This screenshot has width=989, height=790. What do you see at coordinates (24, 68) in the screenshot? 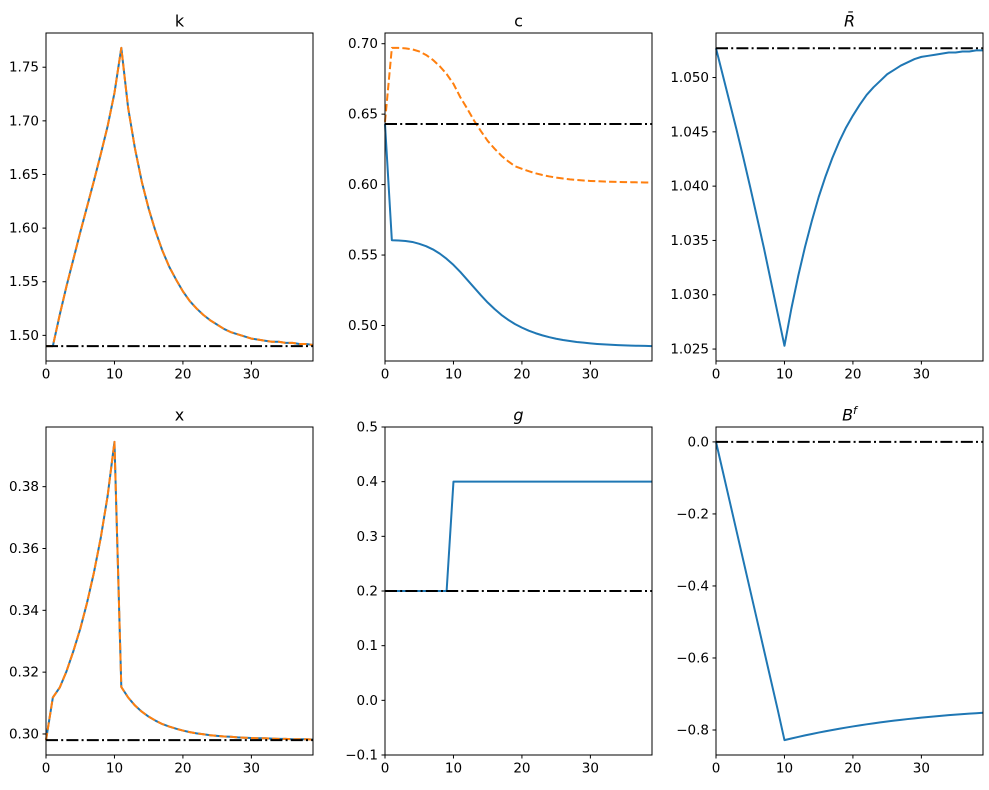
I see `y-tick-label: 1.75` at bounding box center [24, 68].